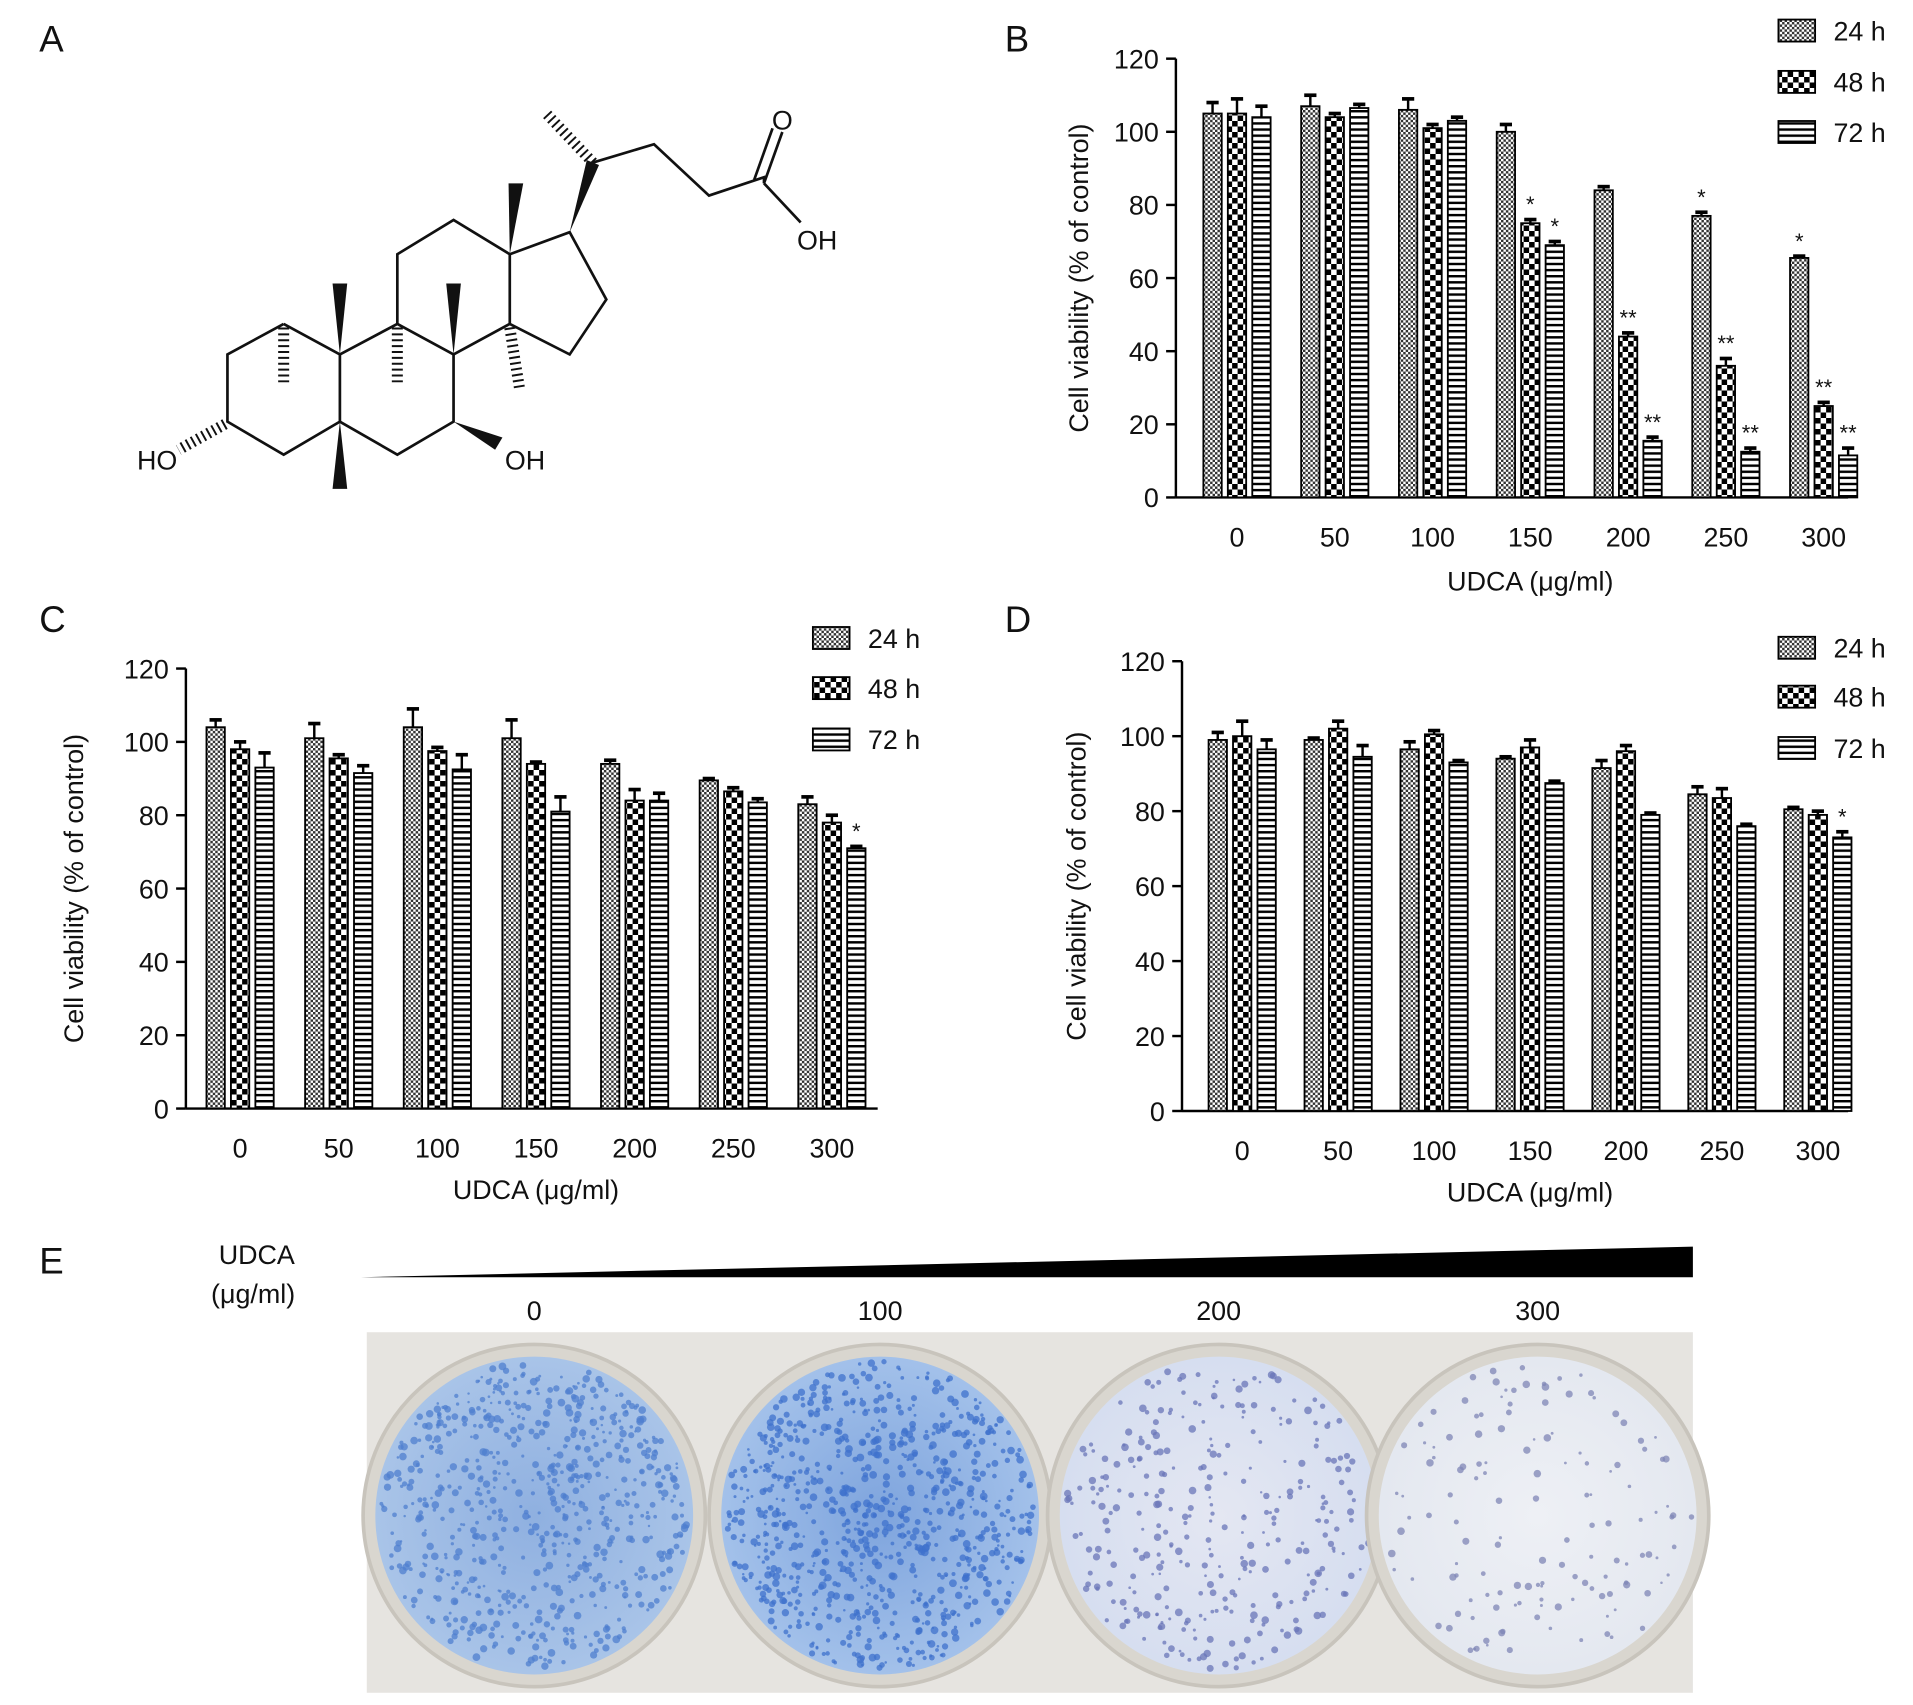  I want to click on y-tick-label: 0, so click(1157, 1112).